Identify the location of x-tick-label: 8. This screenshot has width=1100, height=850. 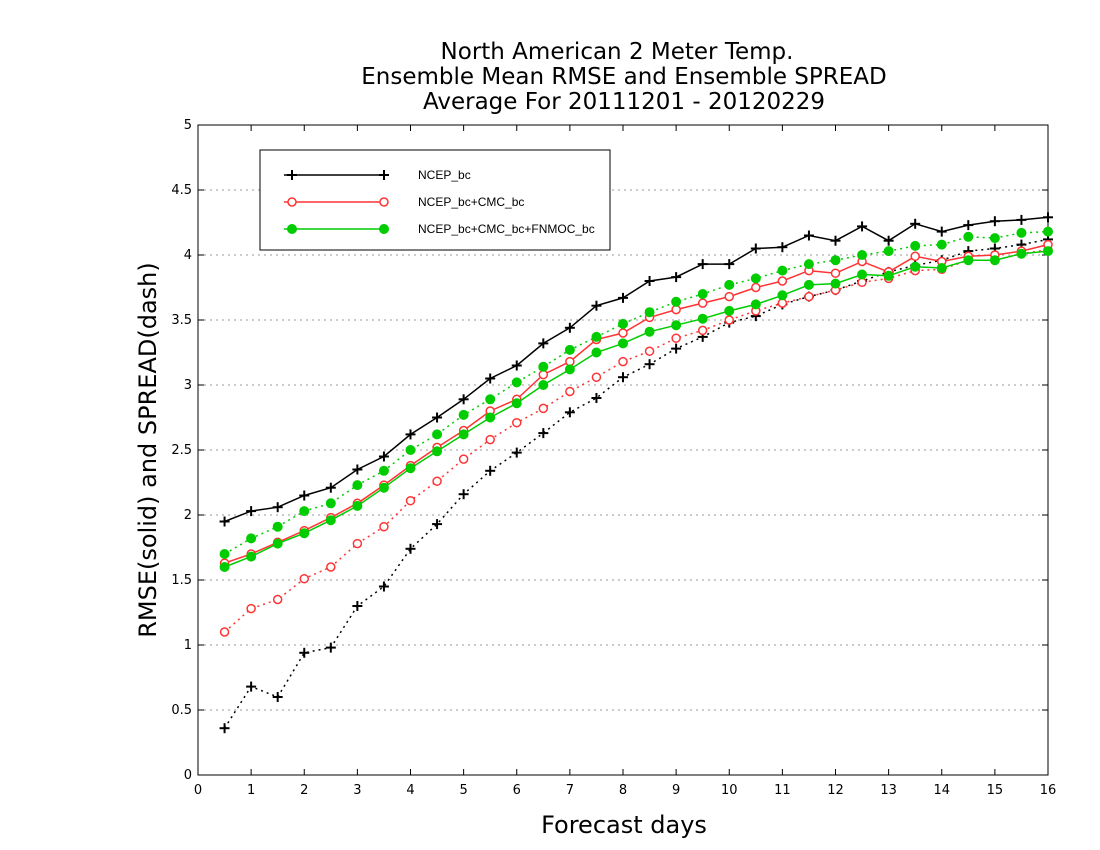
(623, 790).